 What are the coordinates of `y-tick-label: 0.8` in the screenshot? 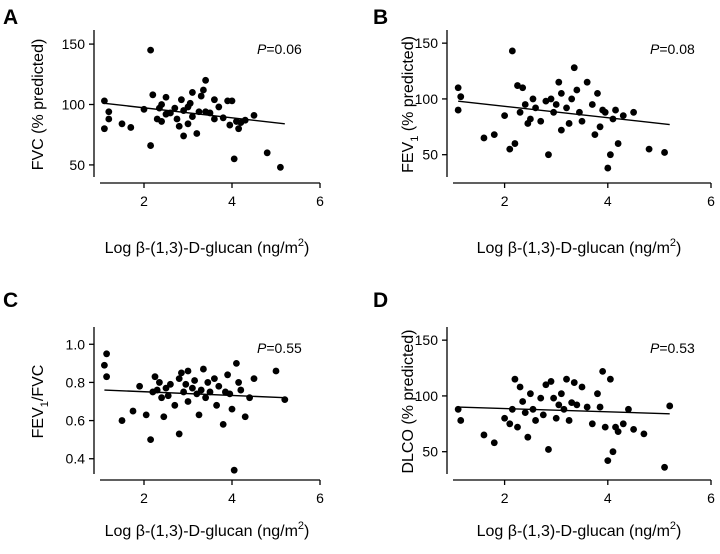 It's located at (76, 382).